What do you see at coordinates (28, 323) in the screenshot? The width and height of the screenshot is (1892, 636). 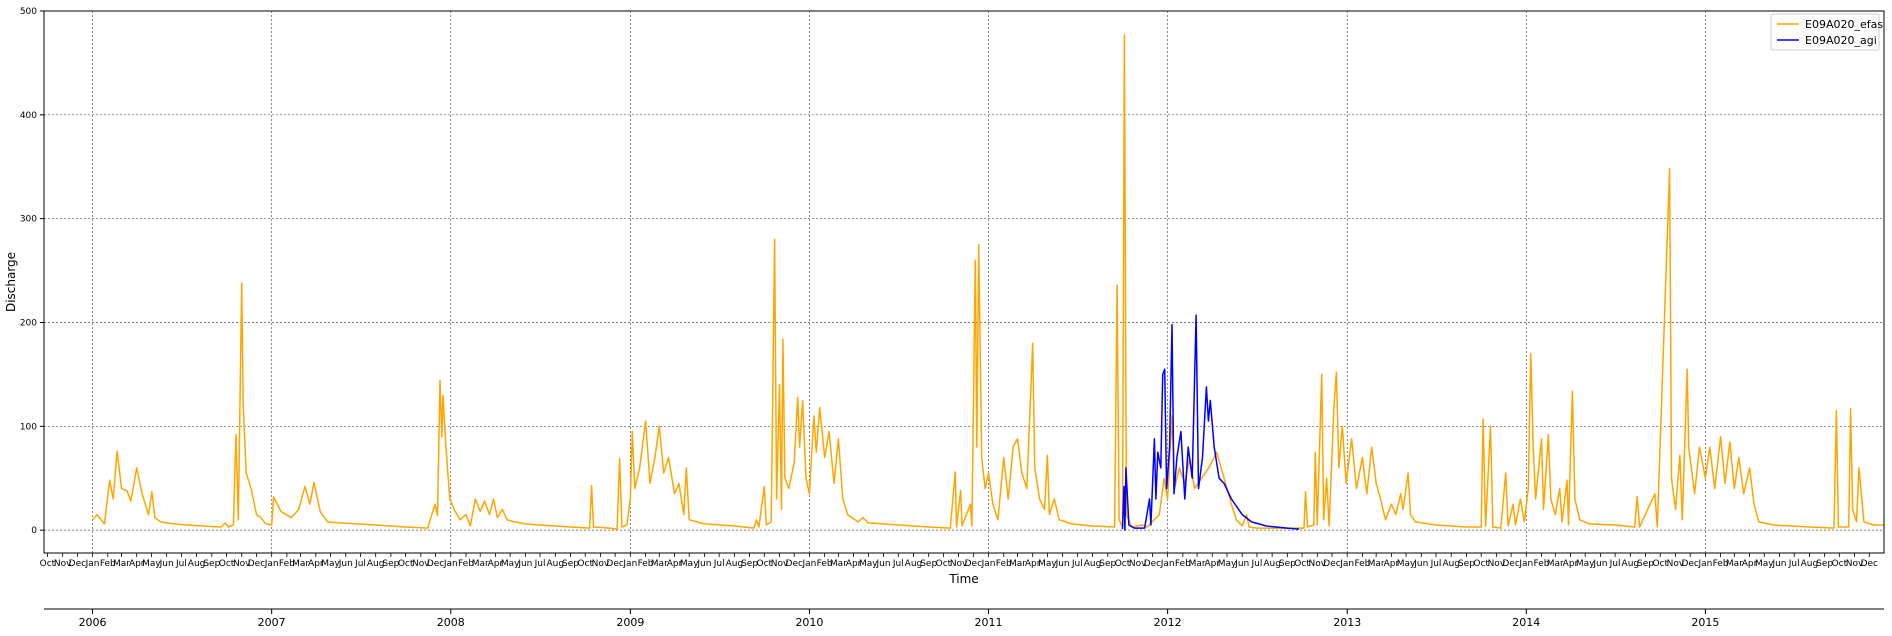 I see `y-tick-label: 200` at bounding box center [28, 323].